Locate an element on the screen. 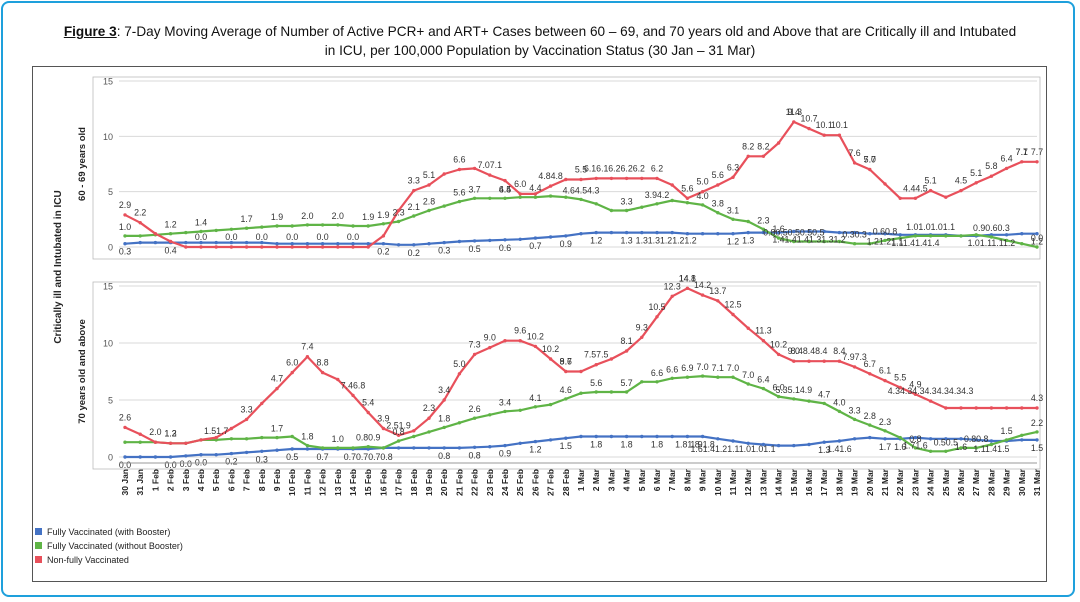 Image resolution: width=1080 pixels, height=602 pixels. data-label: 7.7 is located at coordinates (1022, 152).